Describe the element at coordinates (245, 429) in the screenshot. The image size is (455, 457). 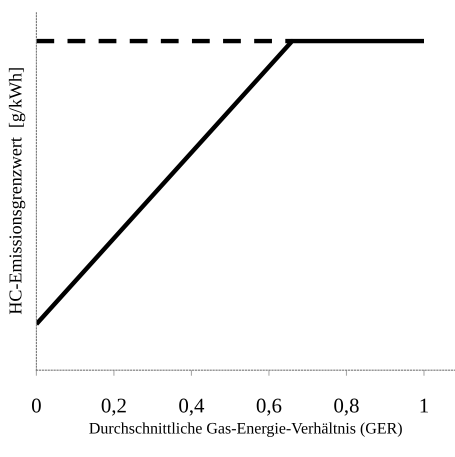
I see `x-axis-title: Durchschnittliche Gas-Energie-Verhältnis (GER)` at that location.